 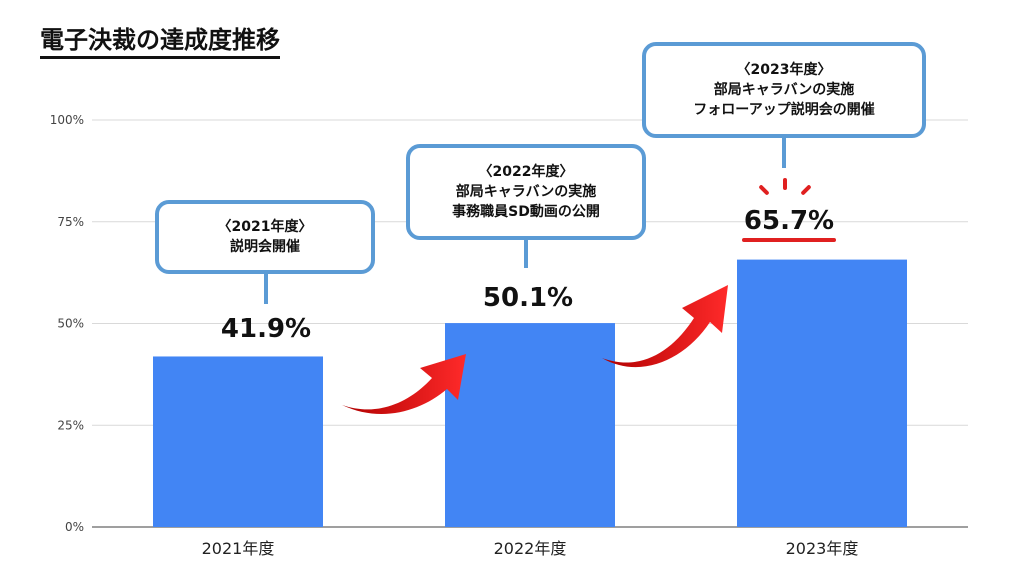 What do you see at coordinates (526, 254) in the screenshot?
I see `callout-2022-stem` at bounding box center [526, 254].